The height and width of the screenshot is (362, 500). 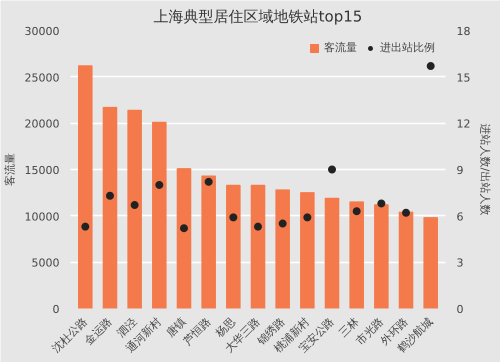 What do you see at coordinates (56, 309) in the screenshot?
I see `y-tick-label: 0` at bounding box center [56, 309].